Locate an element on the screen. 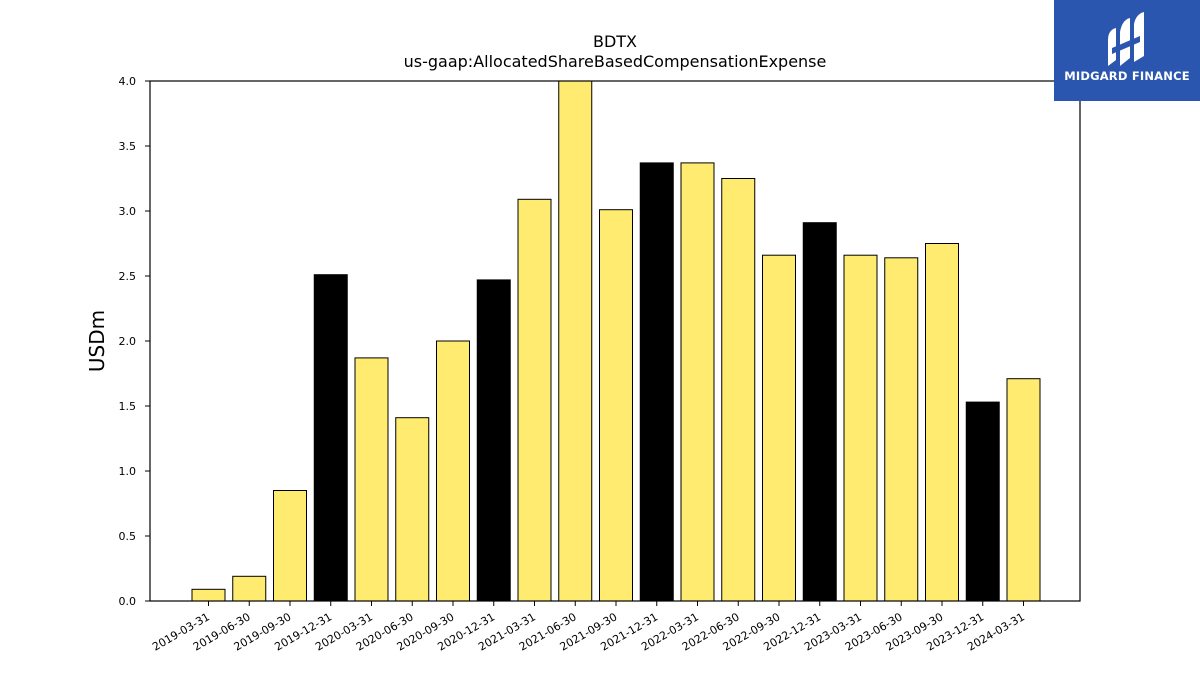  y-tick-label: 2.0 is located at coordinates (128, 341).